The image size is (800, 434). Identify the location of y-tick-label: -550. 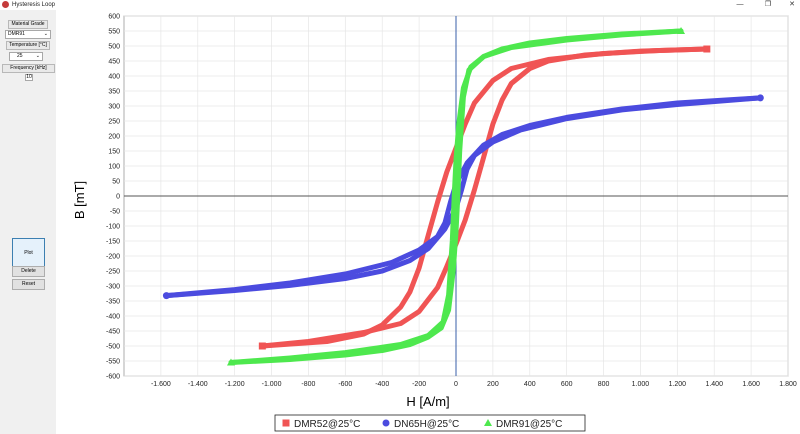
(113, 362).